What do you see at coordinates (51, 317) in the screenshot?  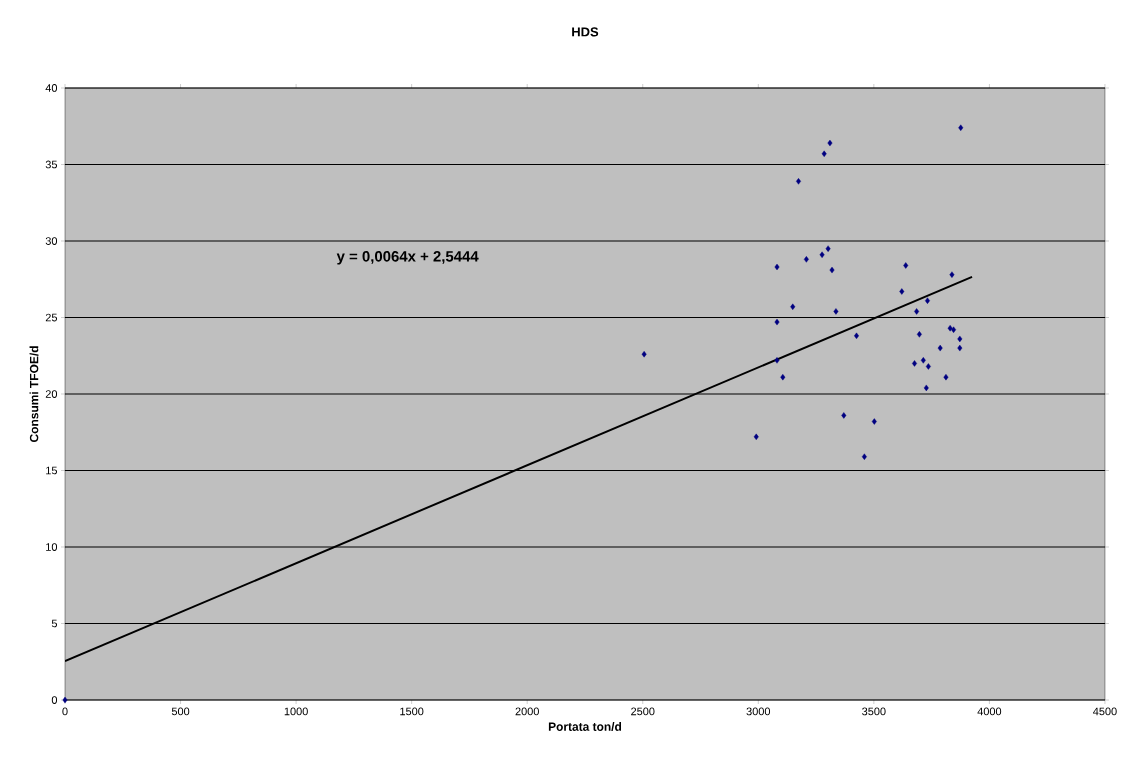 I see `y-tick-label: 25` at bounding box center [51, 317].